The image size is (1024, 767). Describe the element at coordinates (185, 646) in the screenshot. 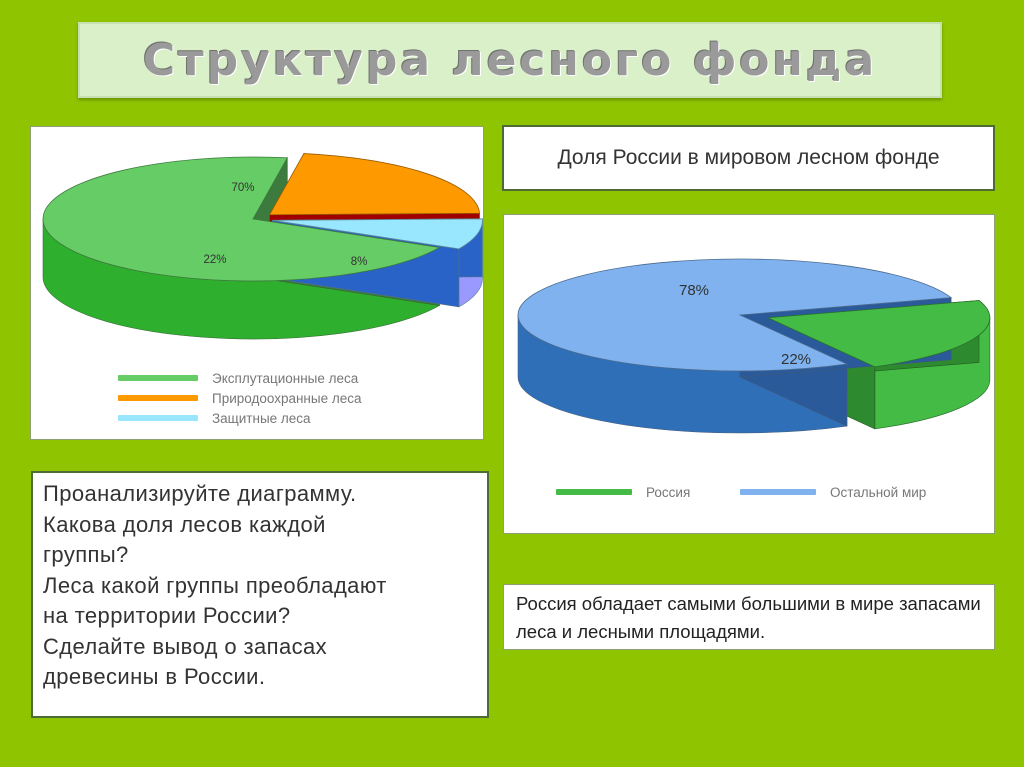

I see `question-line: Сделайте вывод о запасах` at that location.